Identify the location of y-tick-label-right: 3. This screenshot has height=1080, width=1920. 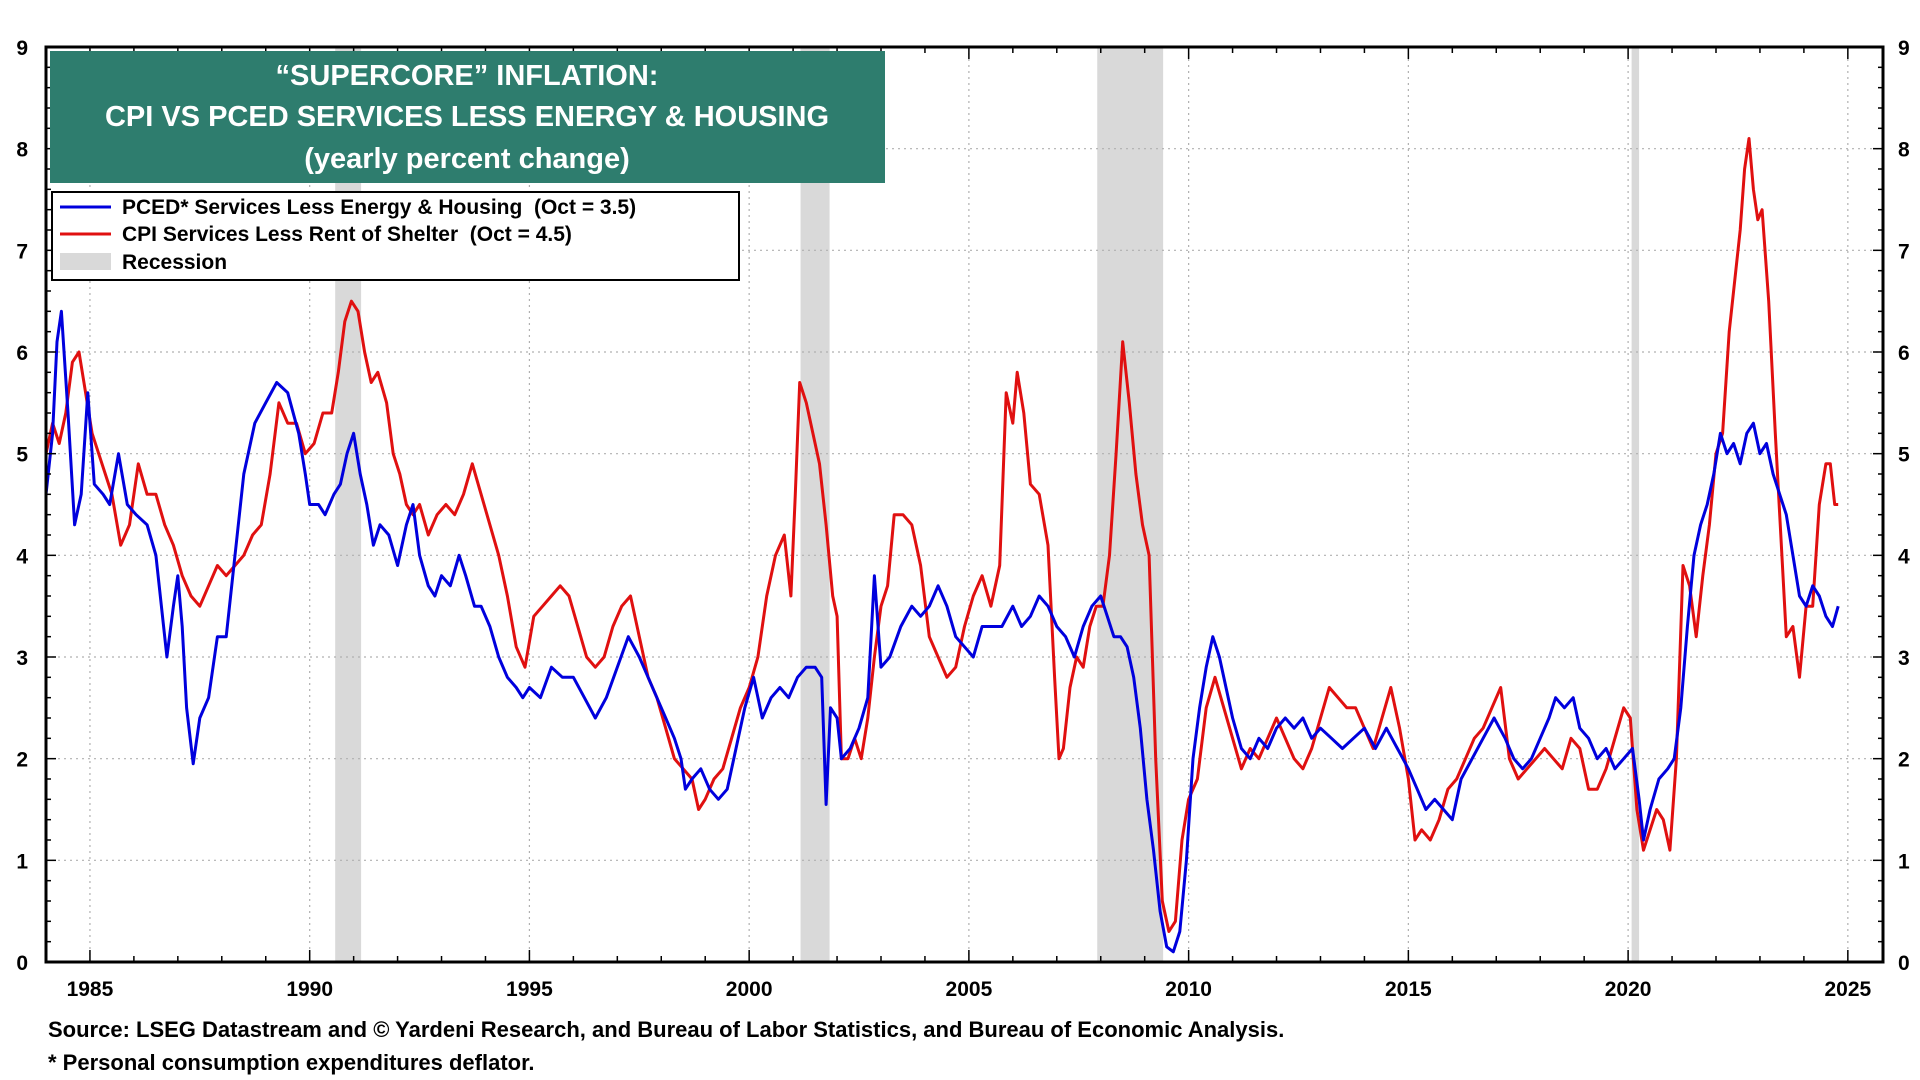
(1904, 658).